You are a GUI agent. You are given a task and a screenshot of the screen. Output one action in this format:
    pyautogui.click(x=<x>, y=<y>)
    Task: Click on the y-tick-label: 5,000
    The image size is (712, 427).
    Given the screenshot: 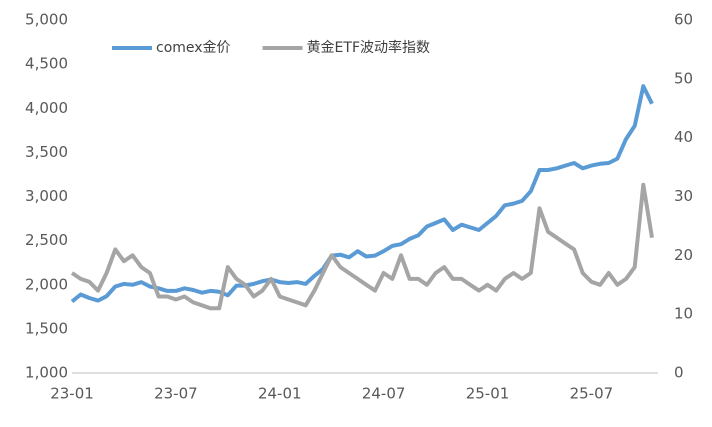 What is the action you would take?
    pyautogui.click(x=46, y=20)
    